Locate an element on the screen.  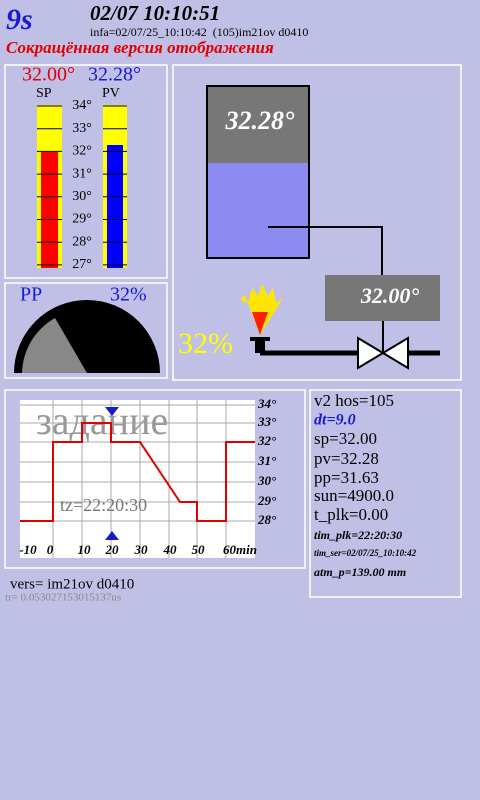
flame-core is located at coordinates (260, 323).